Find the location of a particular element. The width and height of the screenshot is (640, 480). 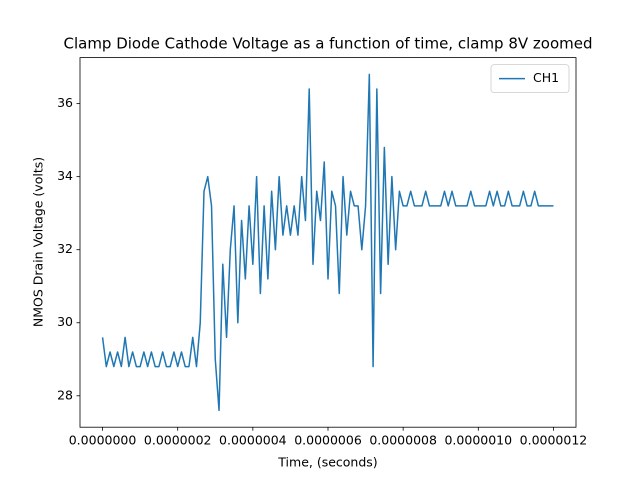

x-tick-label: 0.0000012 is located at coordinates (554, 440).